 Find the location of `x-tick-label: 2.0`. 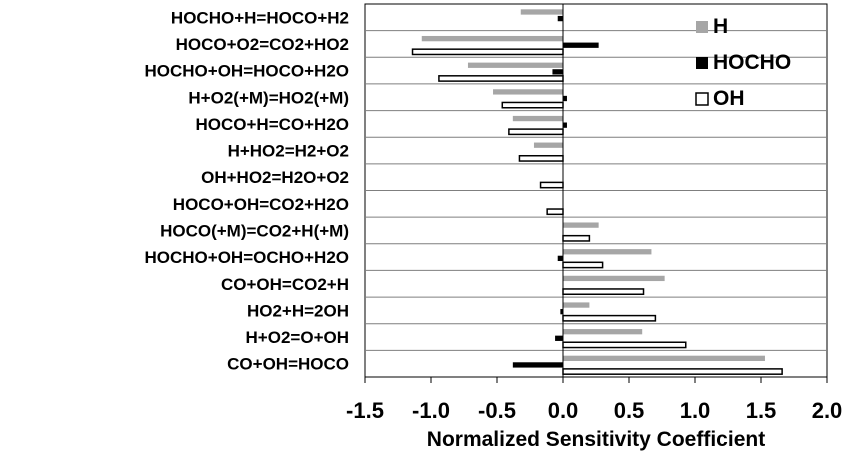

x-tick-label: 2.0 is located at coordinates (827, 410).